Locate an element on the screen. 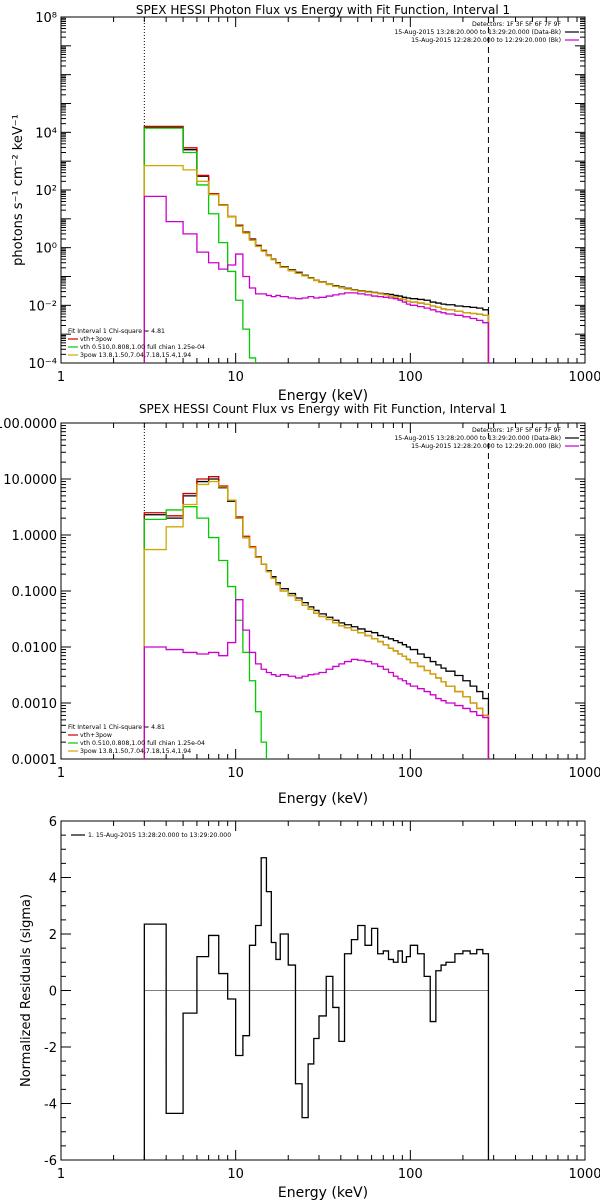  y-axis-label: photons s⁻¹ cm⁻² keV⁻¹ is located at coordinates (18, 190).